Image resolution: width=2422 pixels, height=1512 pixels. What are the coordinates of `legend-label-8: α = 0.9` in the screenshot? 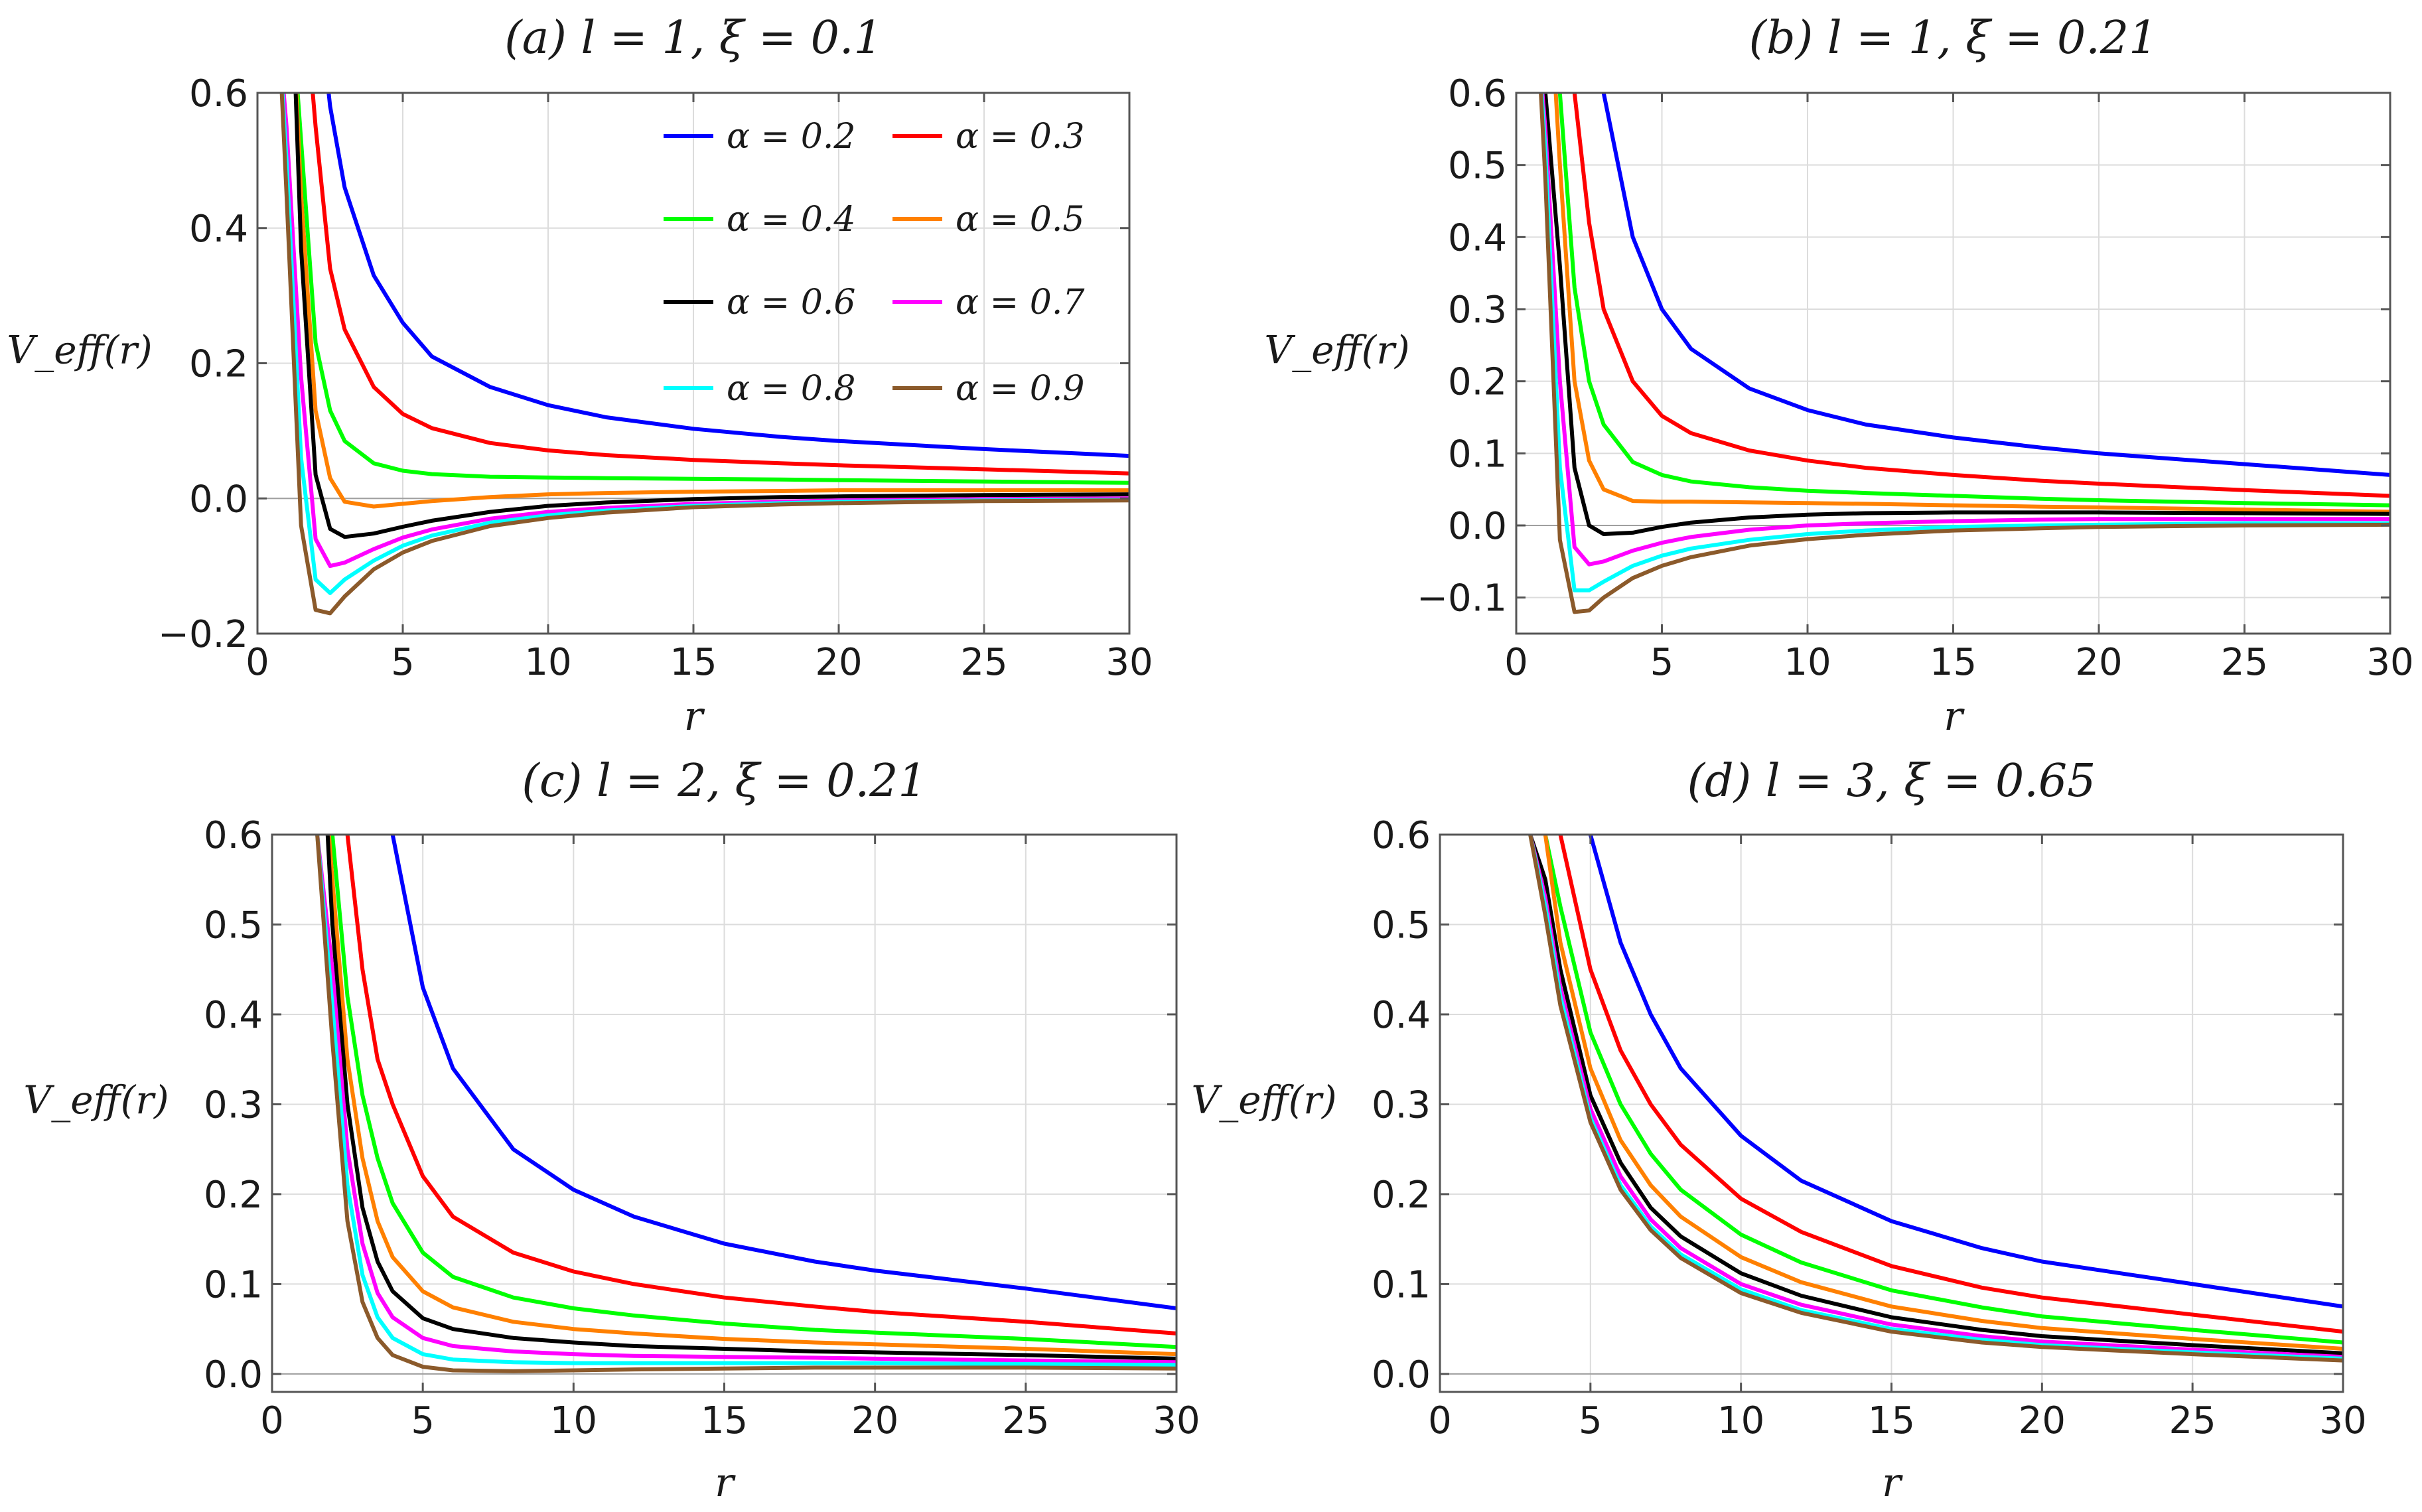 It's located at (1020, 389).